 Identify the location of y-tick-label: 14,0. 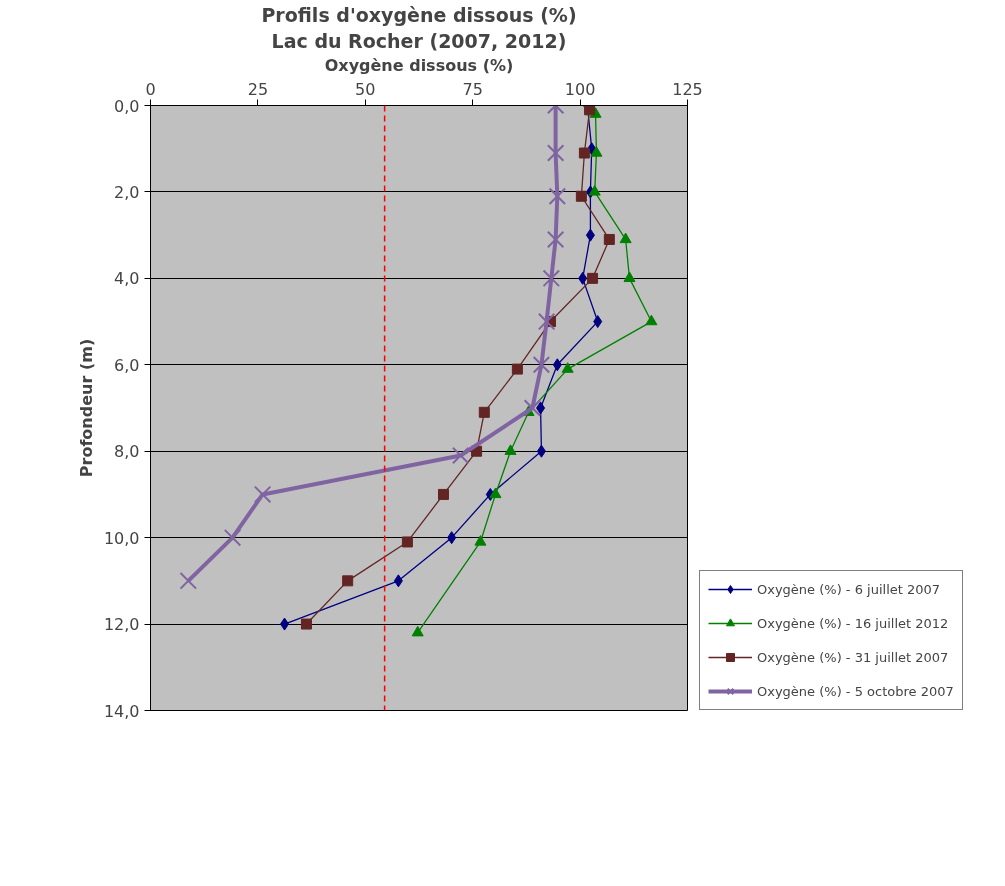
(121, 711).